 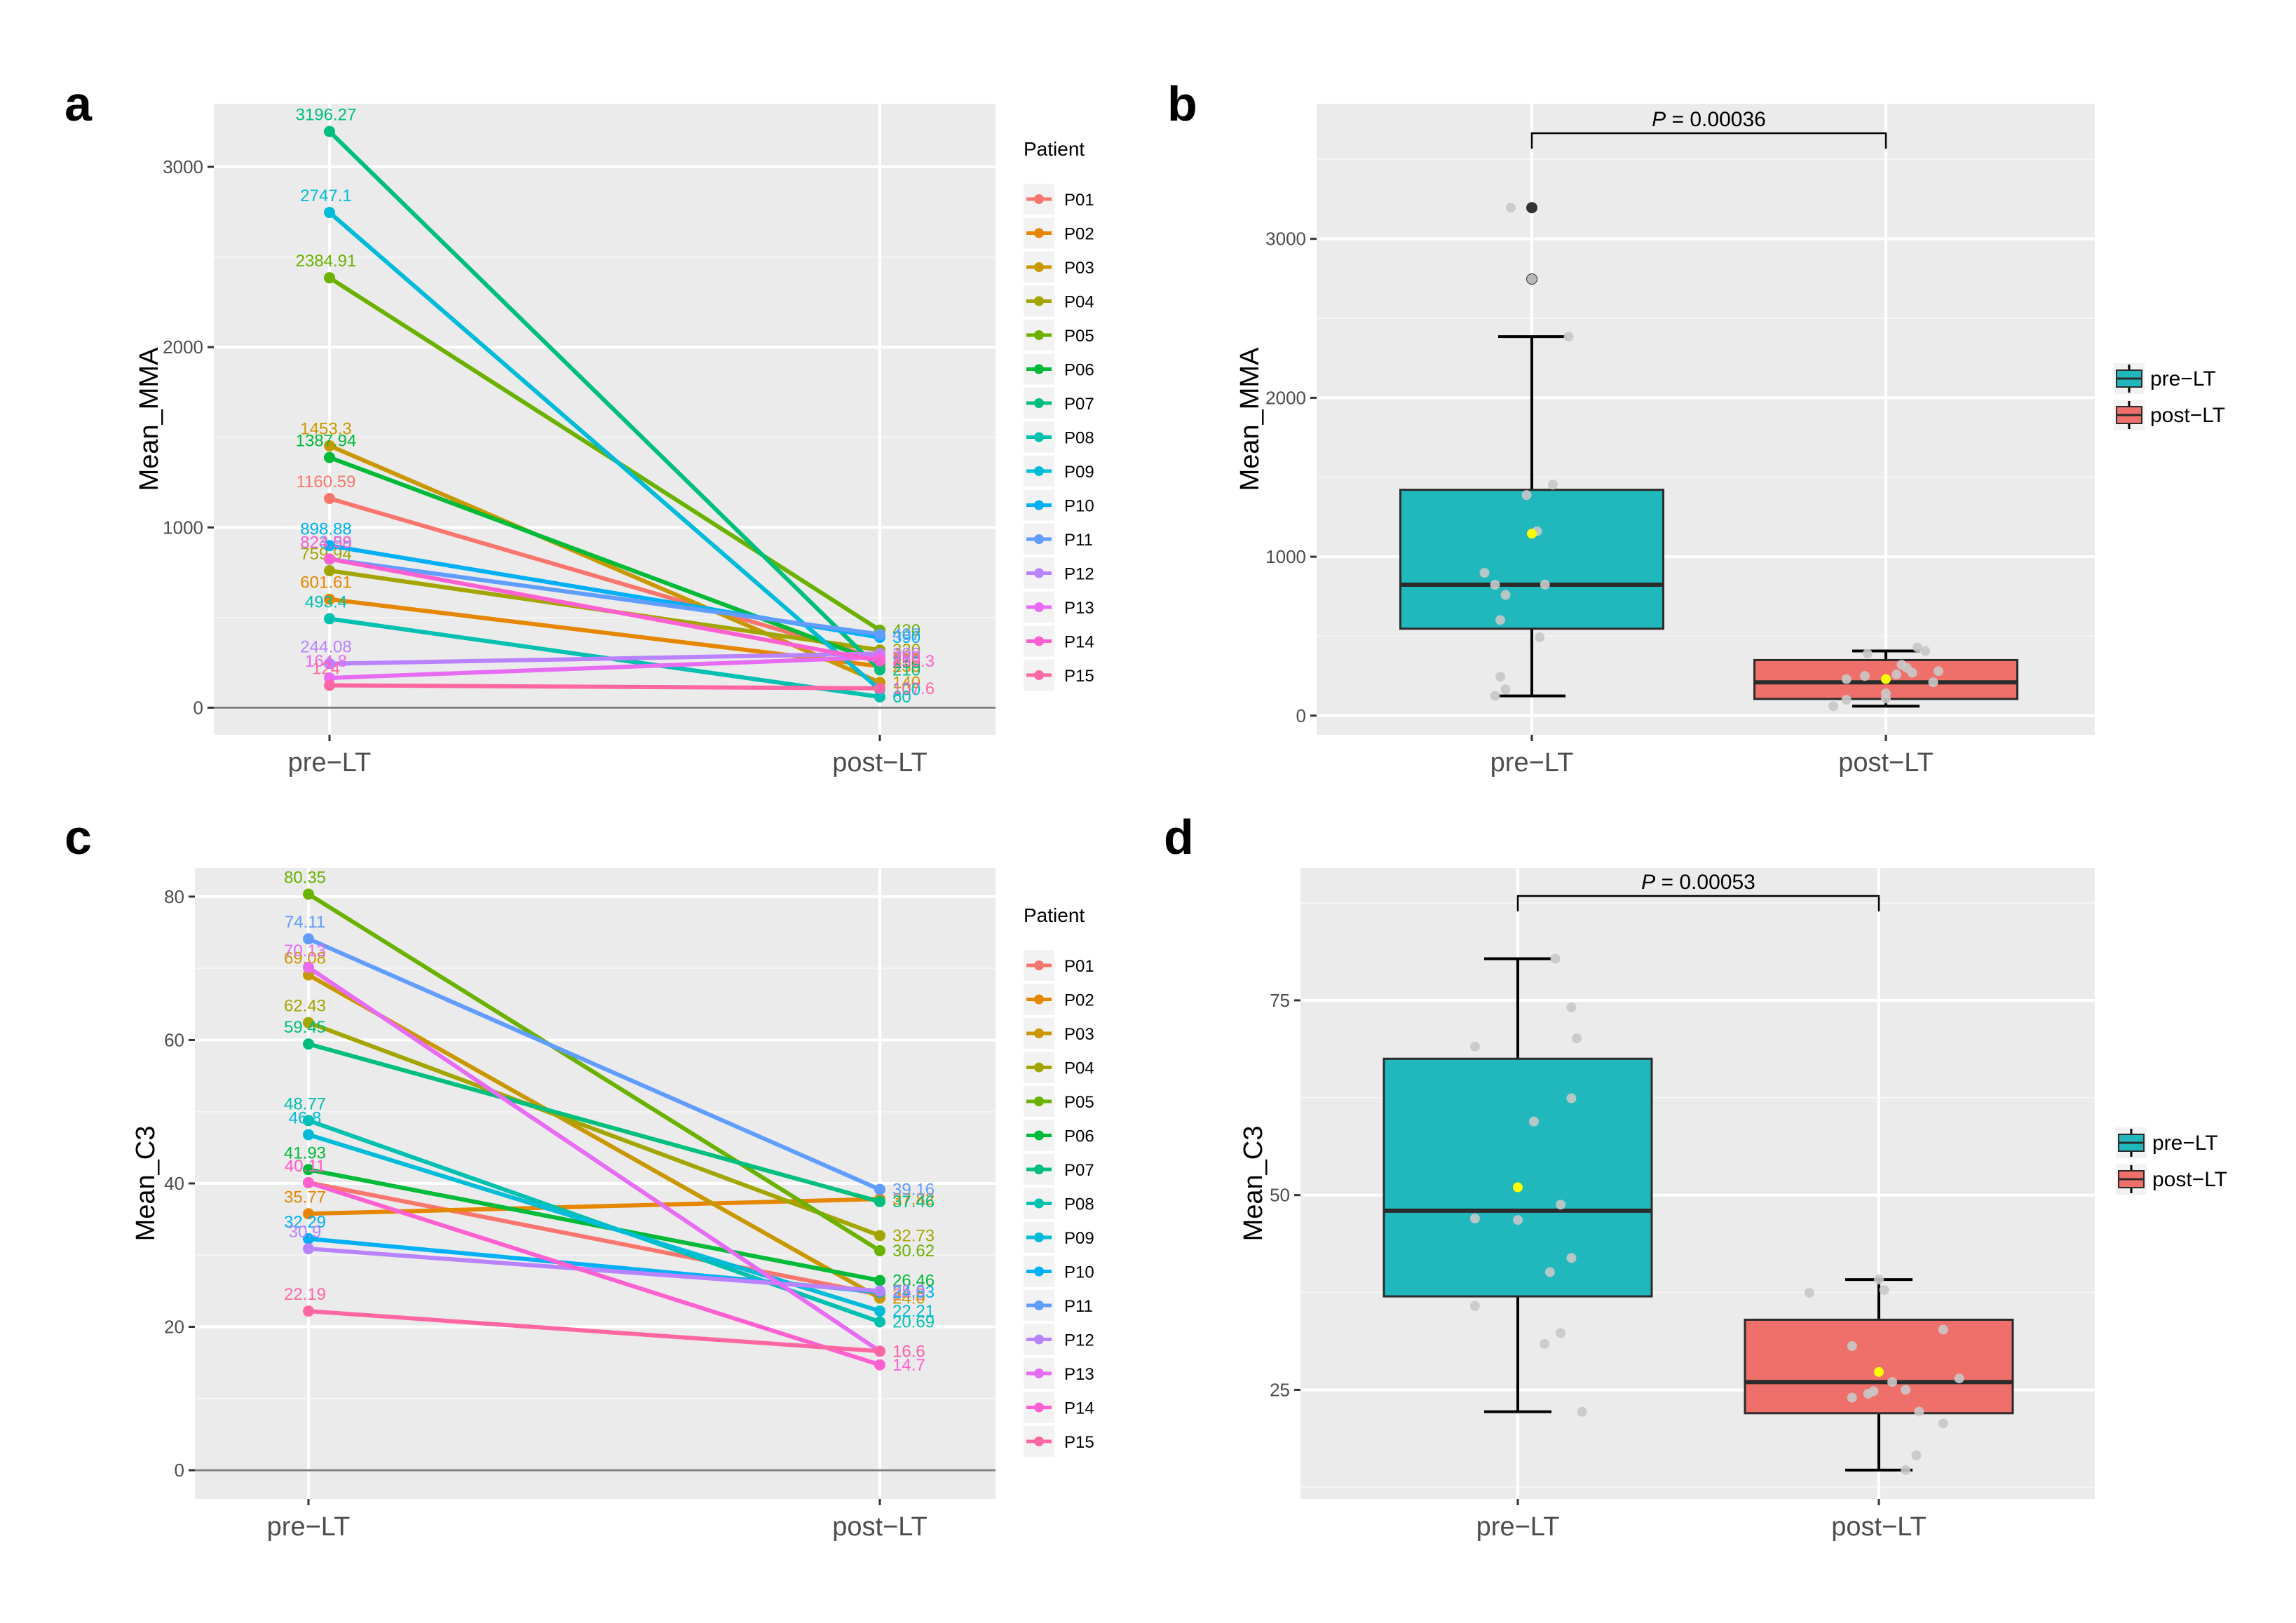 I want to click on y-tick-label: 20, so click(x=174, y=1327).